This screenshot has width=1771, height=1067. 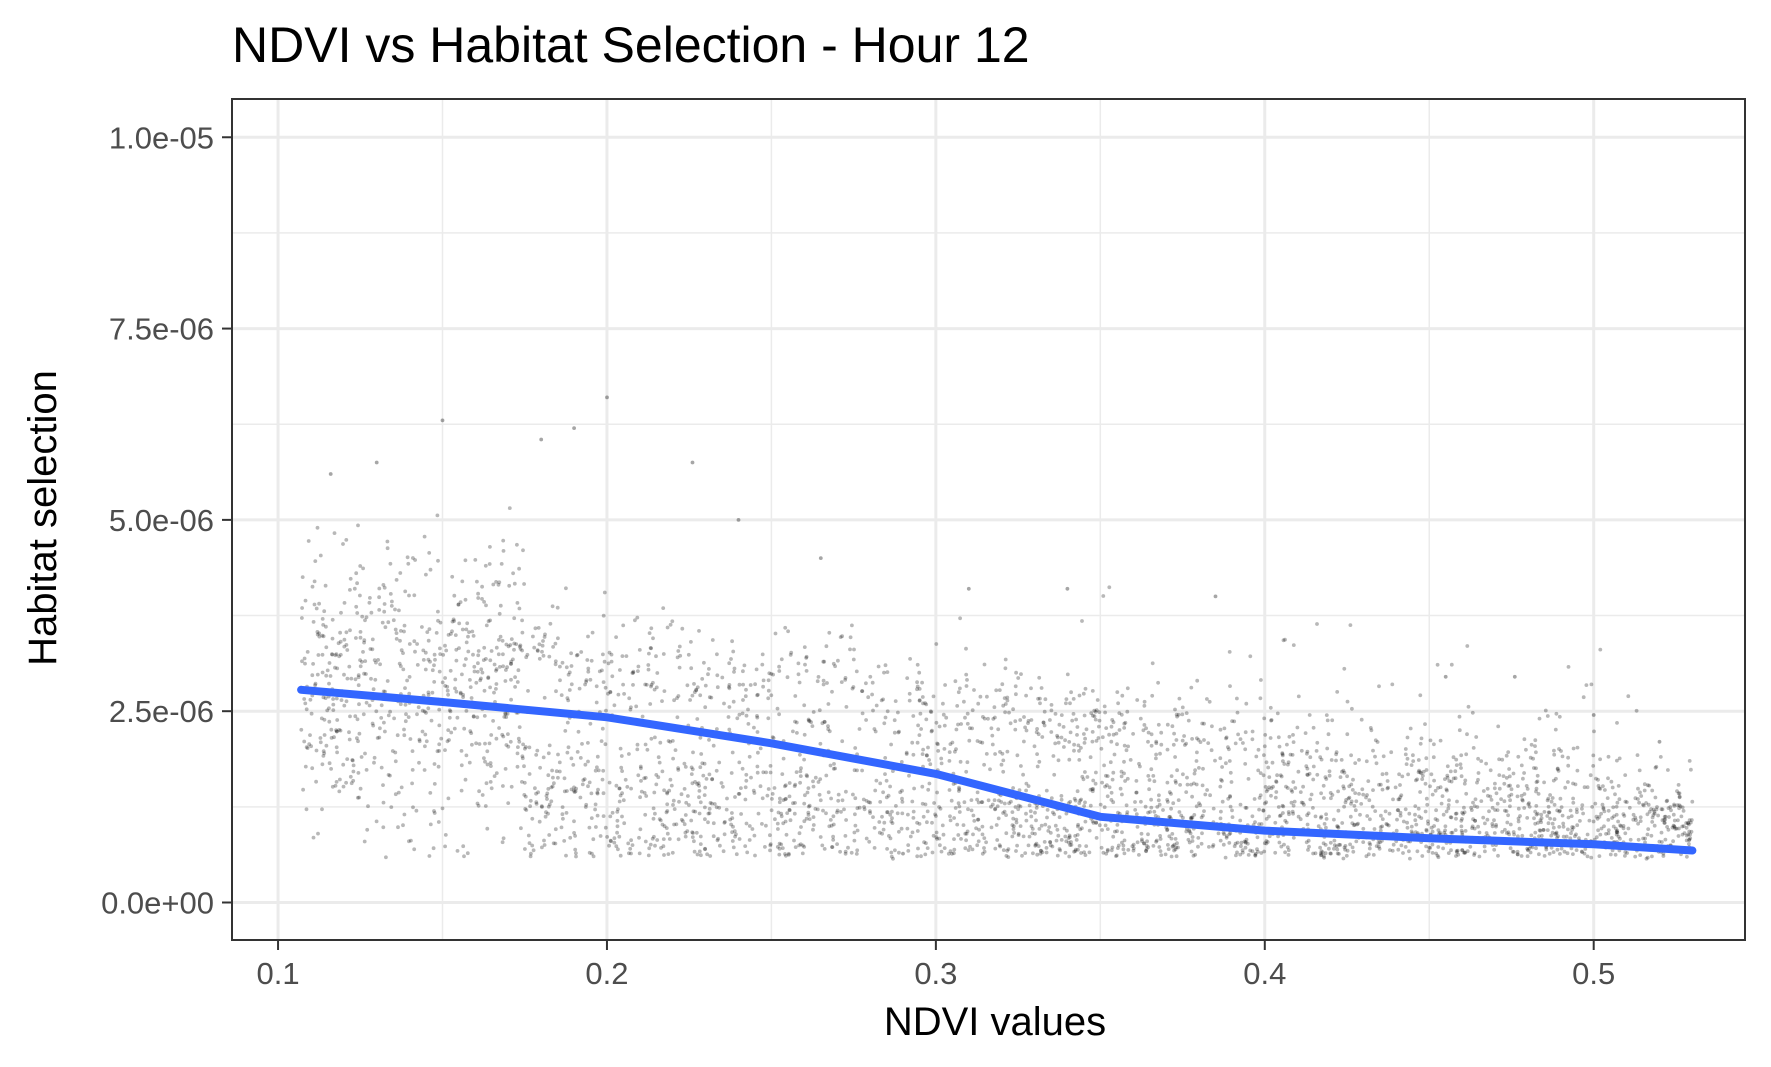 I want to click on y-tick-label: 7.5e-06, so click(x=161, y=329).